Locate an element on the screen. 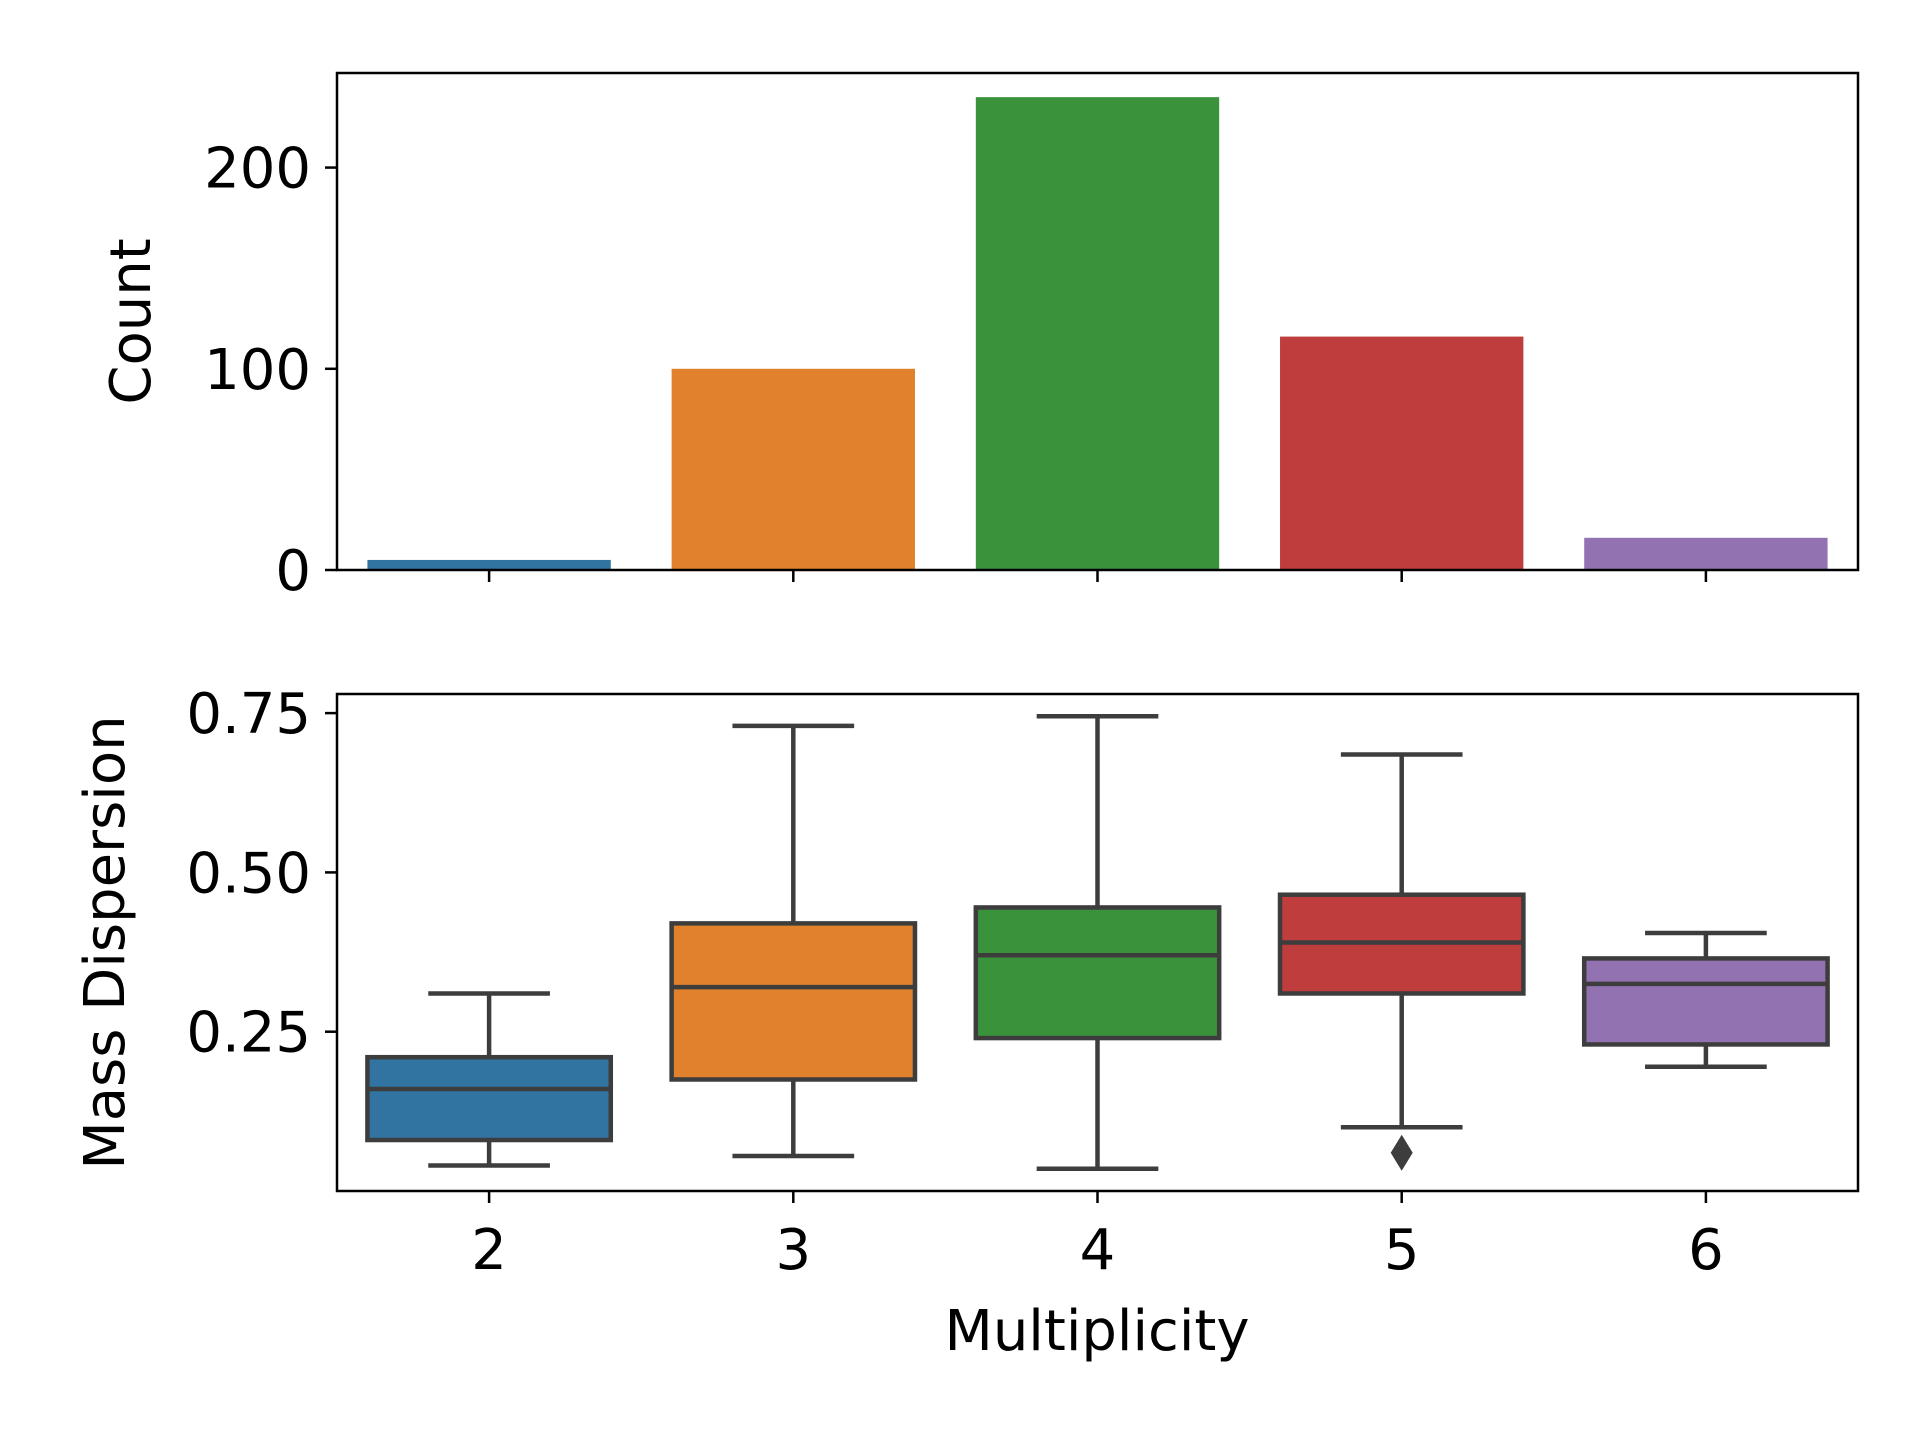  outlier-point is located at coordinates (1401, 1152).